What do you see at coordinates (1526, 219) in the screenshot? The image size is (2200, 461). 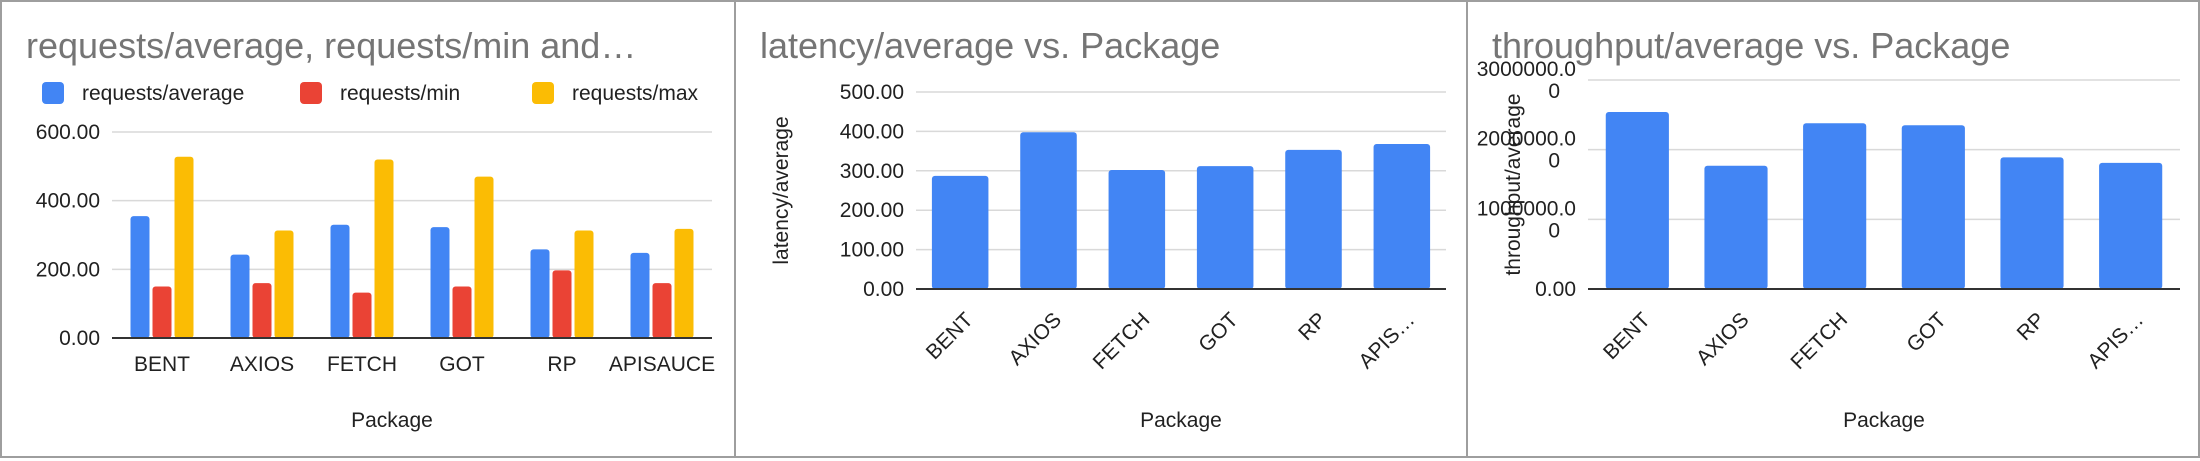 I see `y-tick-label: 1000000.0 0` at bounding box center [1526, 219].